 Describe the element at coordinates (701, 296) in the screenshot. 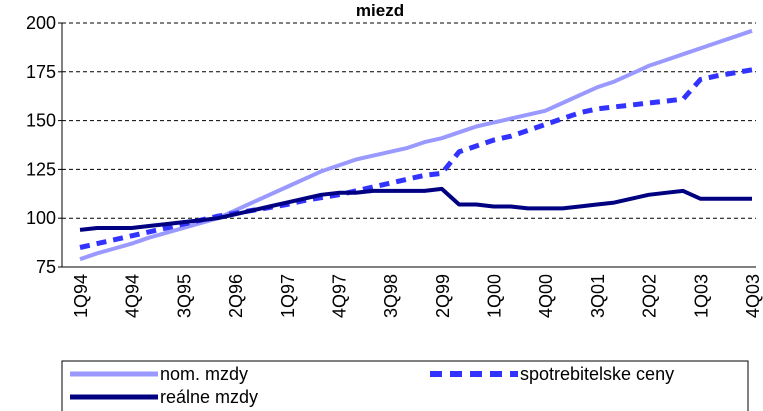

I see `x-tick-label: 1Q03` at that location.